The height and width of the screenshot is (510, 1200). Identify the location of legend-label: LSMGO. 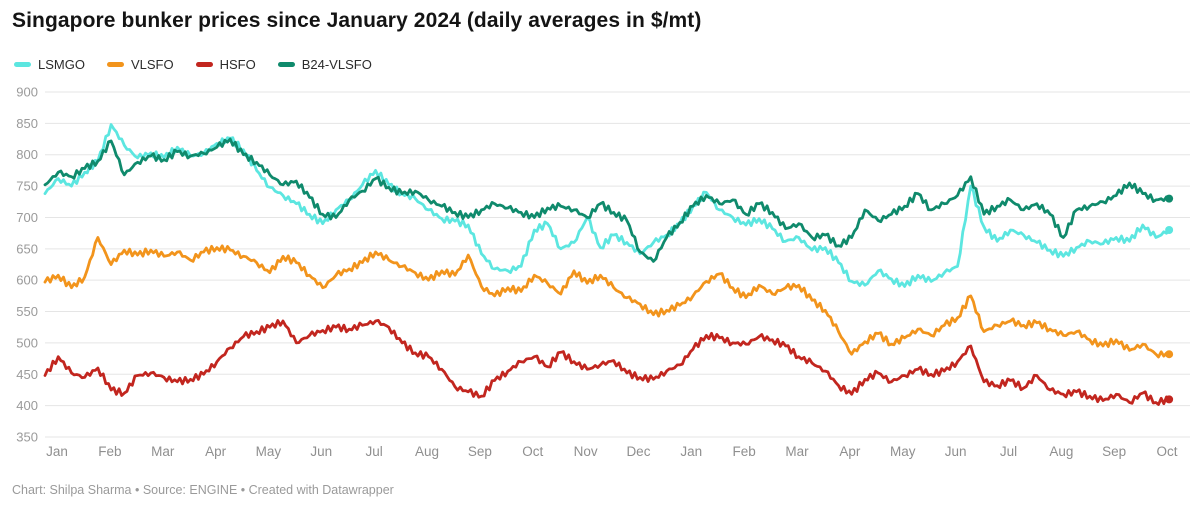
(61, 64).